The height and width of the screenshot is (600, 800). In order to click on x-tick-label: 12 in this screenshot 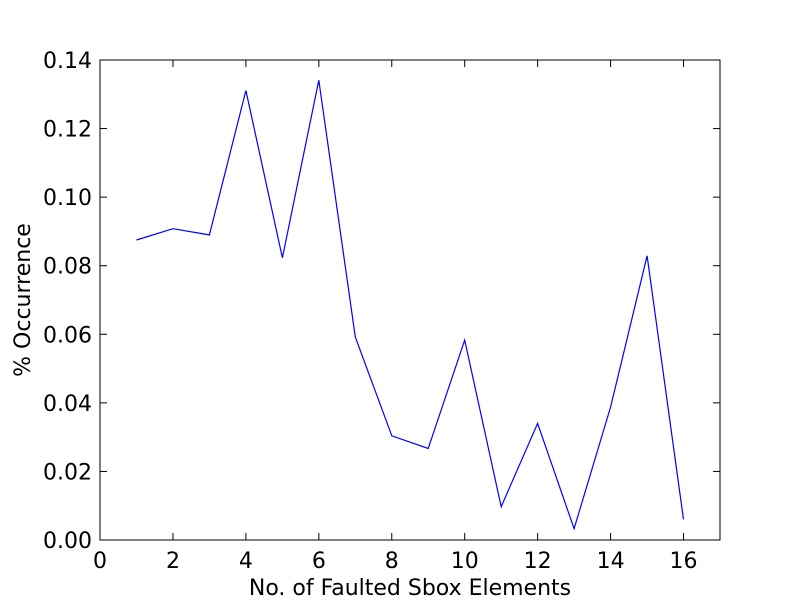, I will do `click(538, 561)`.